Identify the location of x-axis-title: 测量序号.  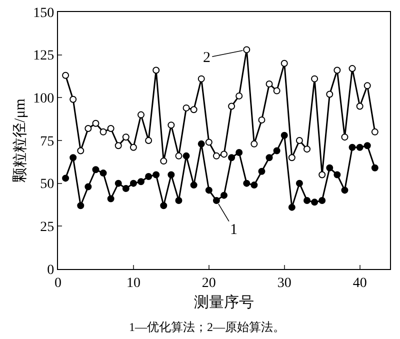
(224, 302).